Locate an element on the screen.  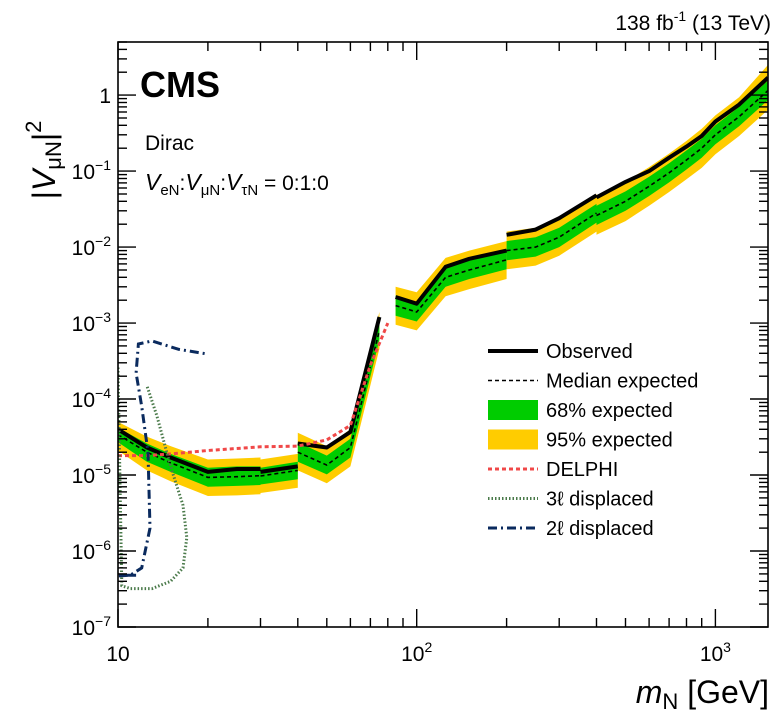
x-tick-label-exp: 3 is located at coordinates (727, 647).